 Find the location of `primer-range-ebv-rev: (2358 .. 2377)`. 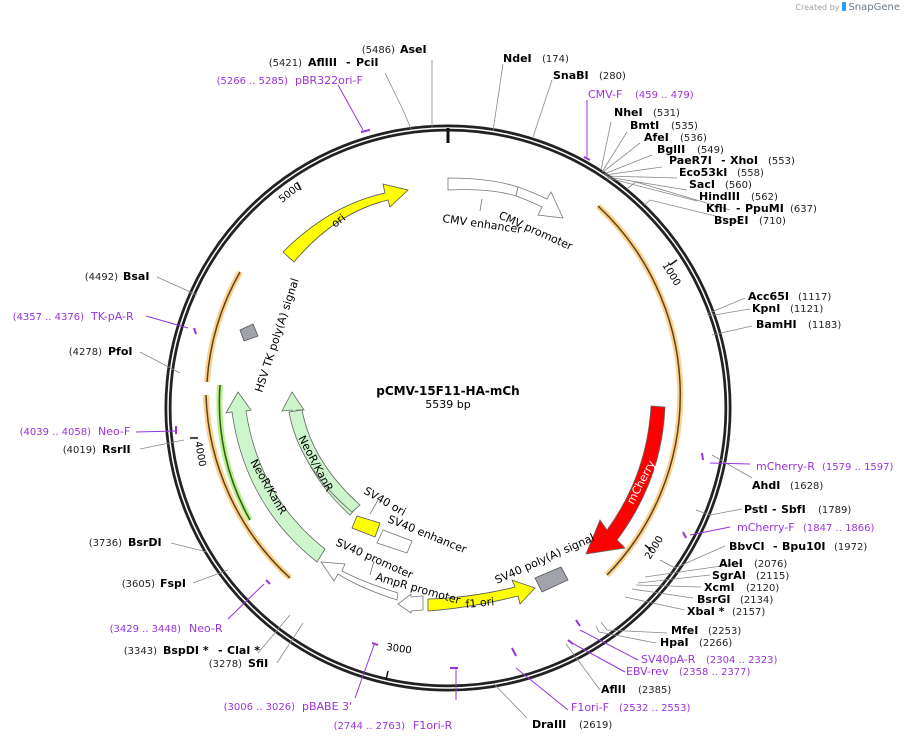

primer-range-ebv-rev: (2358 .. 2377) is located at coordinates (715, 672).